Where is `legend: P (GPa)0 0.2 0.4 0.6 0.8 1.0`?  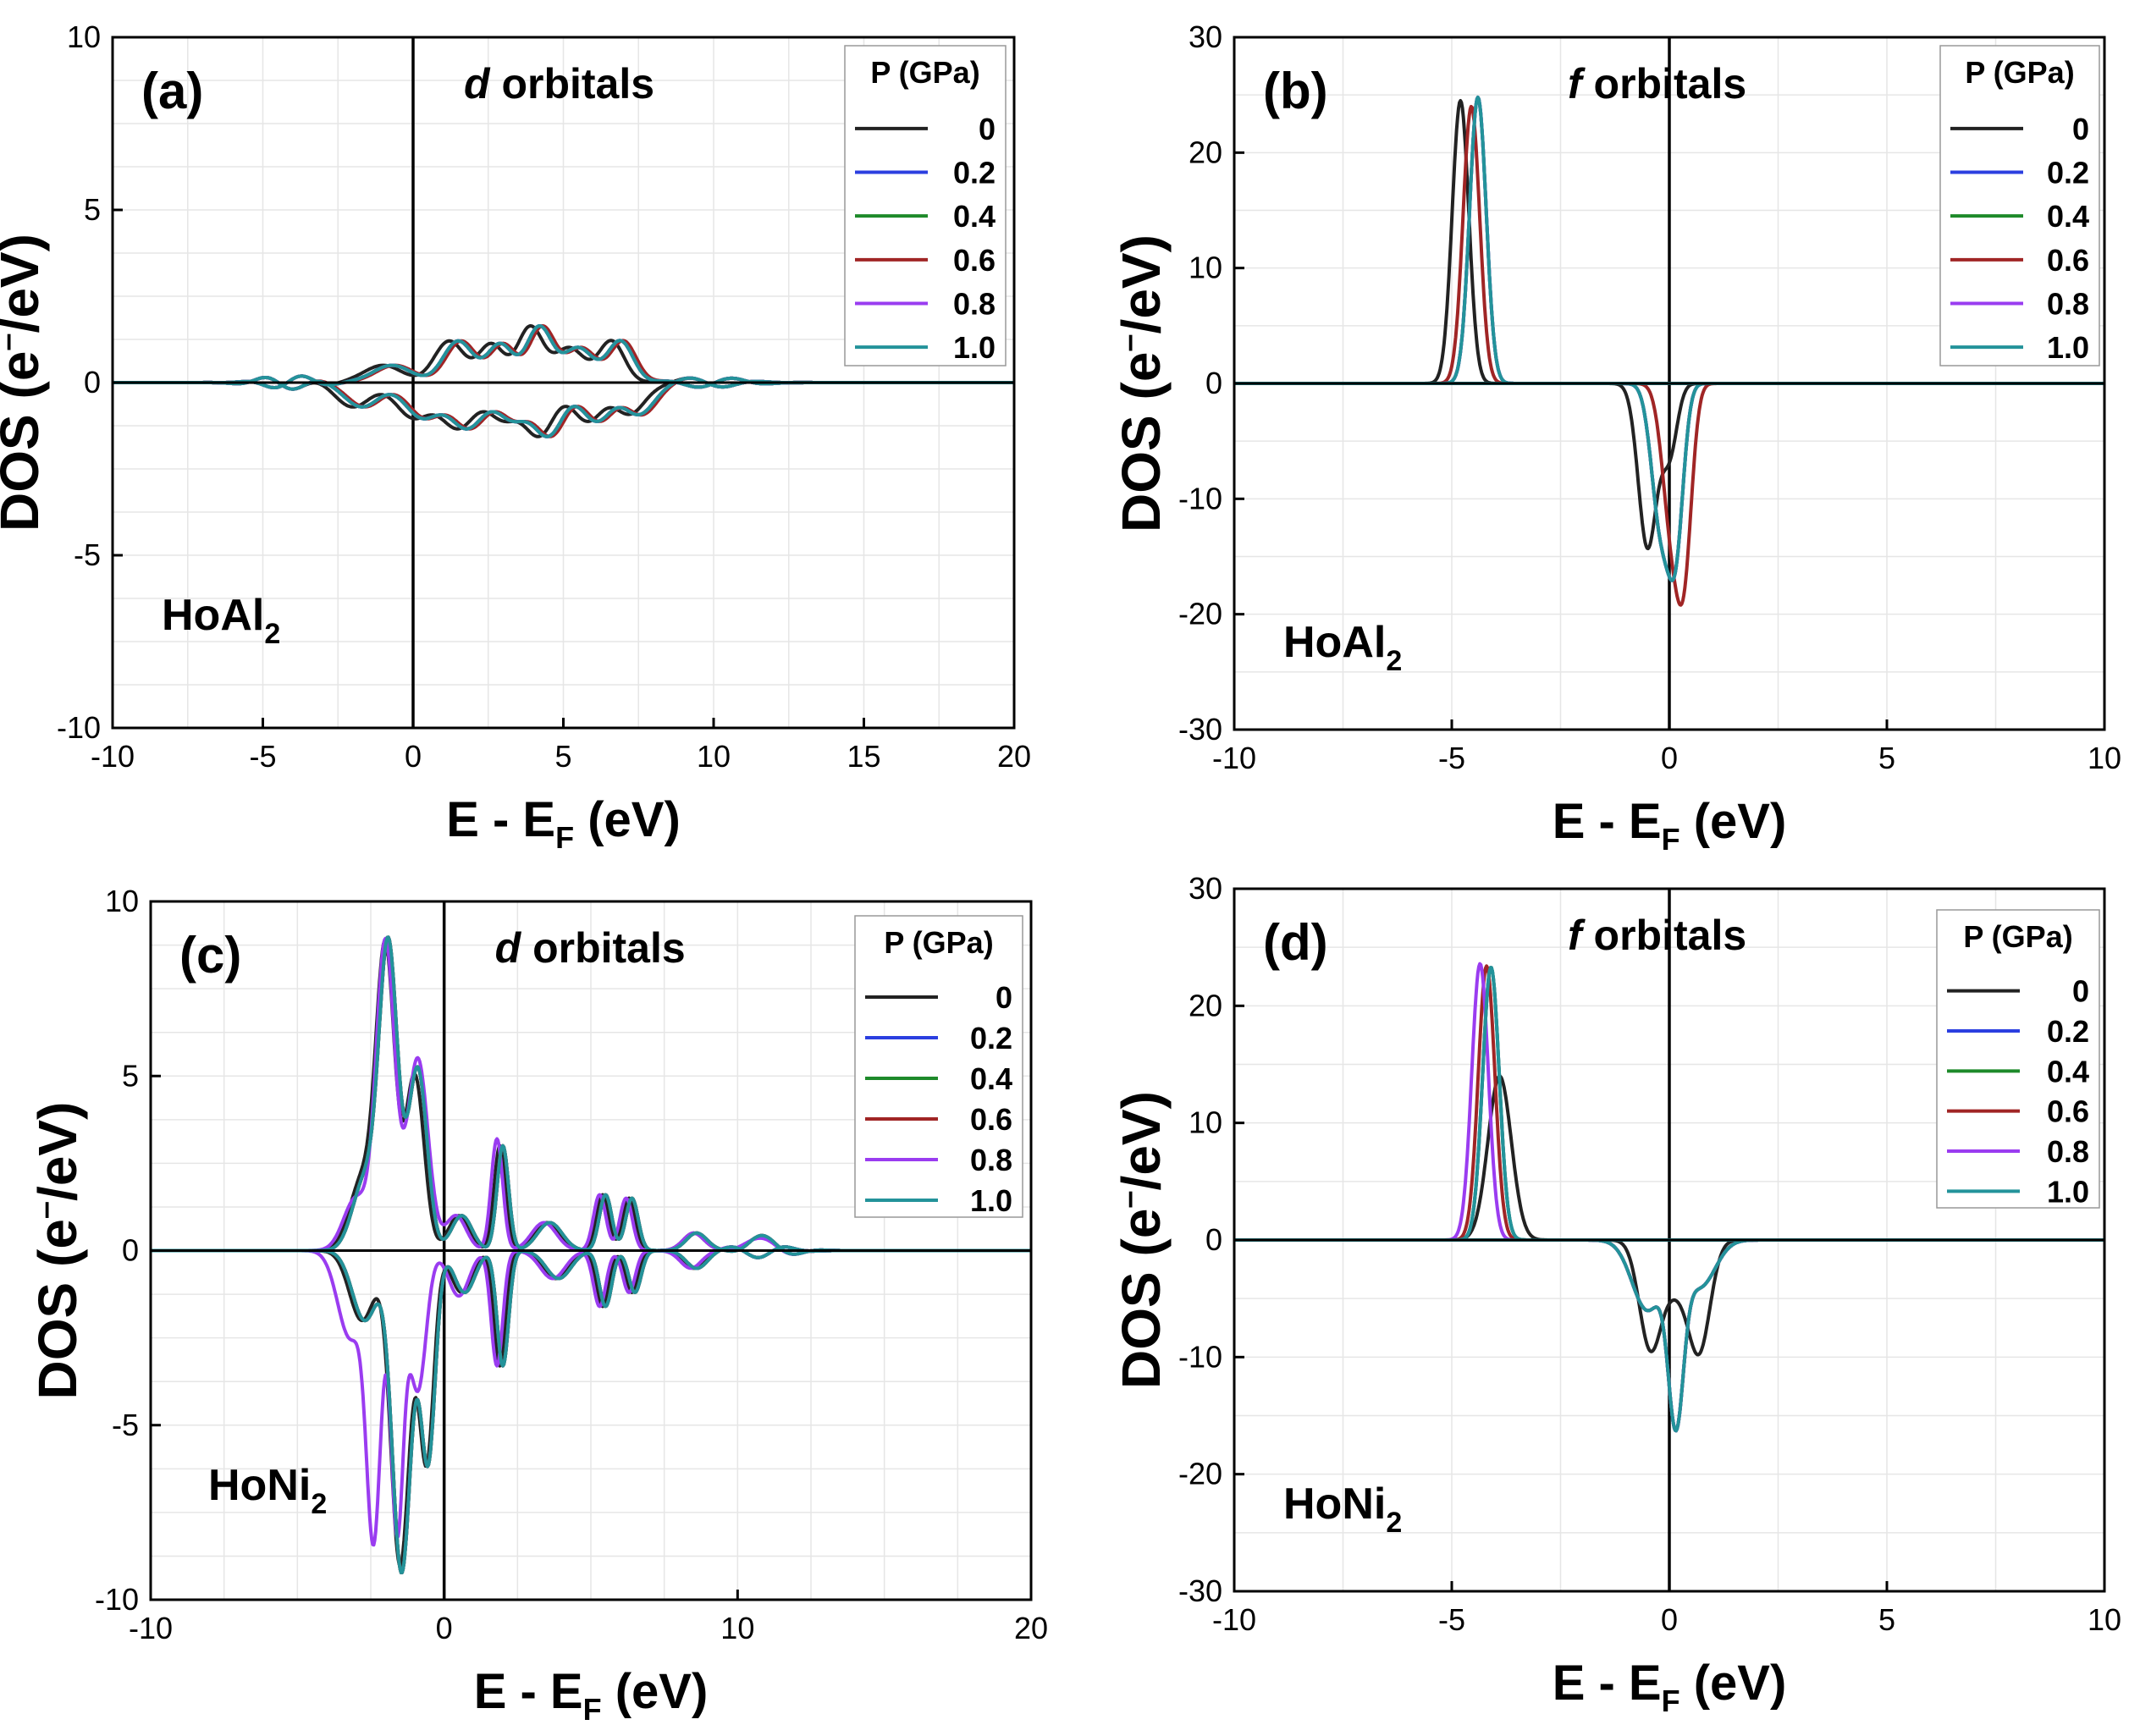
legend: P (GPa)0 0.2 0.4 0.6 0.8 1.0 is located at coordinates (925, 205).